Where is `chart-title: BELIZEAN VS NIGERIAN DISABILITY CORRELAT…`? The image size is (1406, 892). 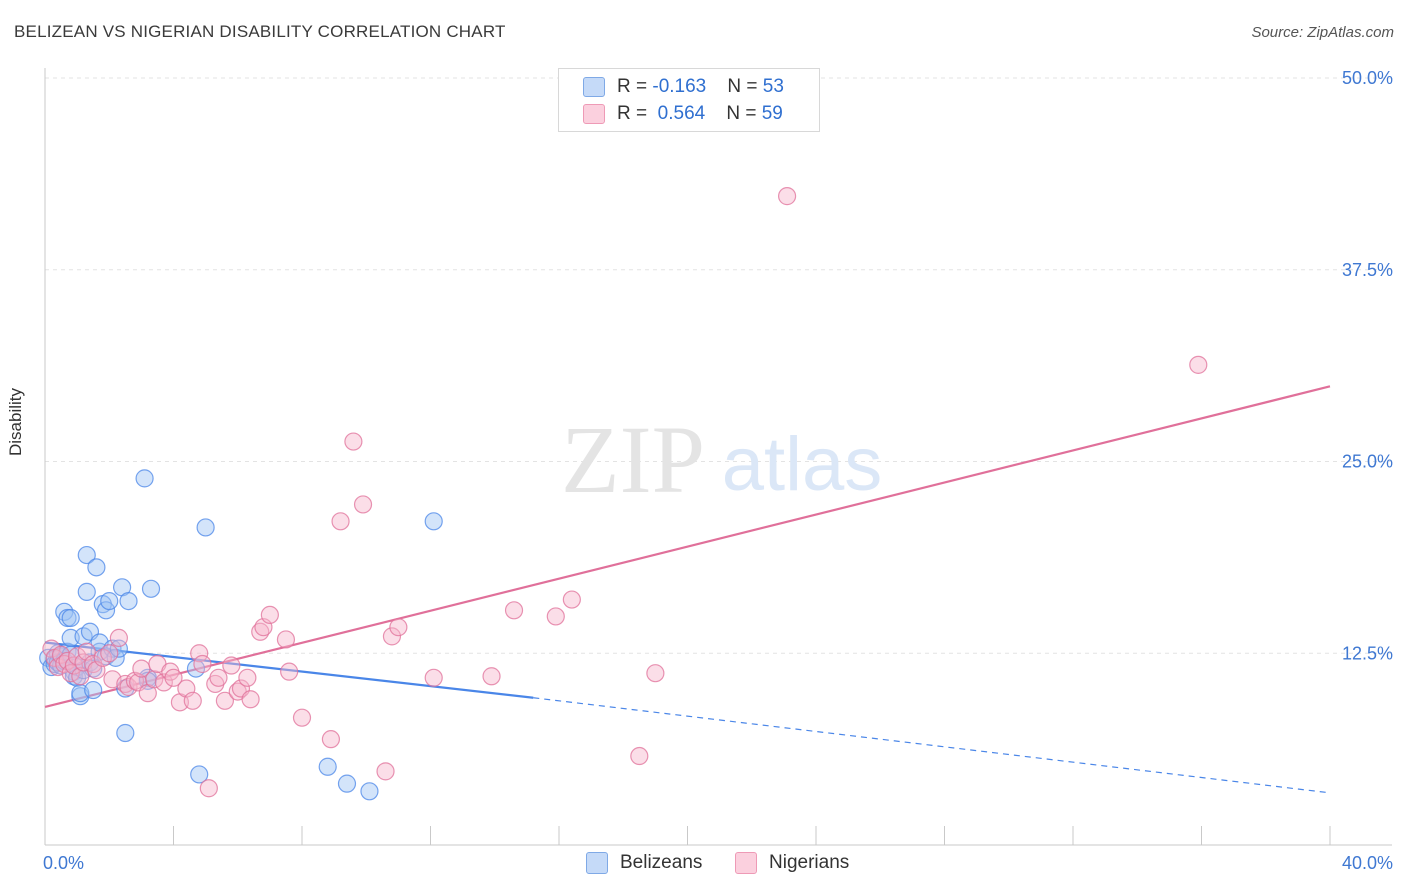
chart-title: BELIZEAN VS NIGERIAN DISABILITY CORRELAT… is located at coordinates (260, 31).